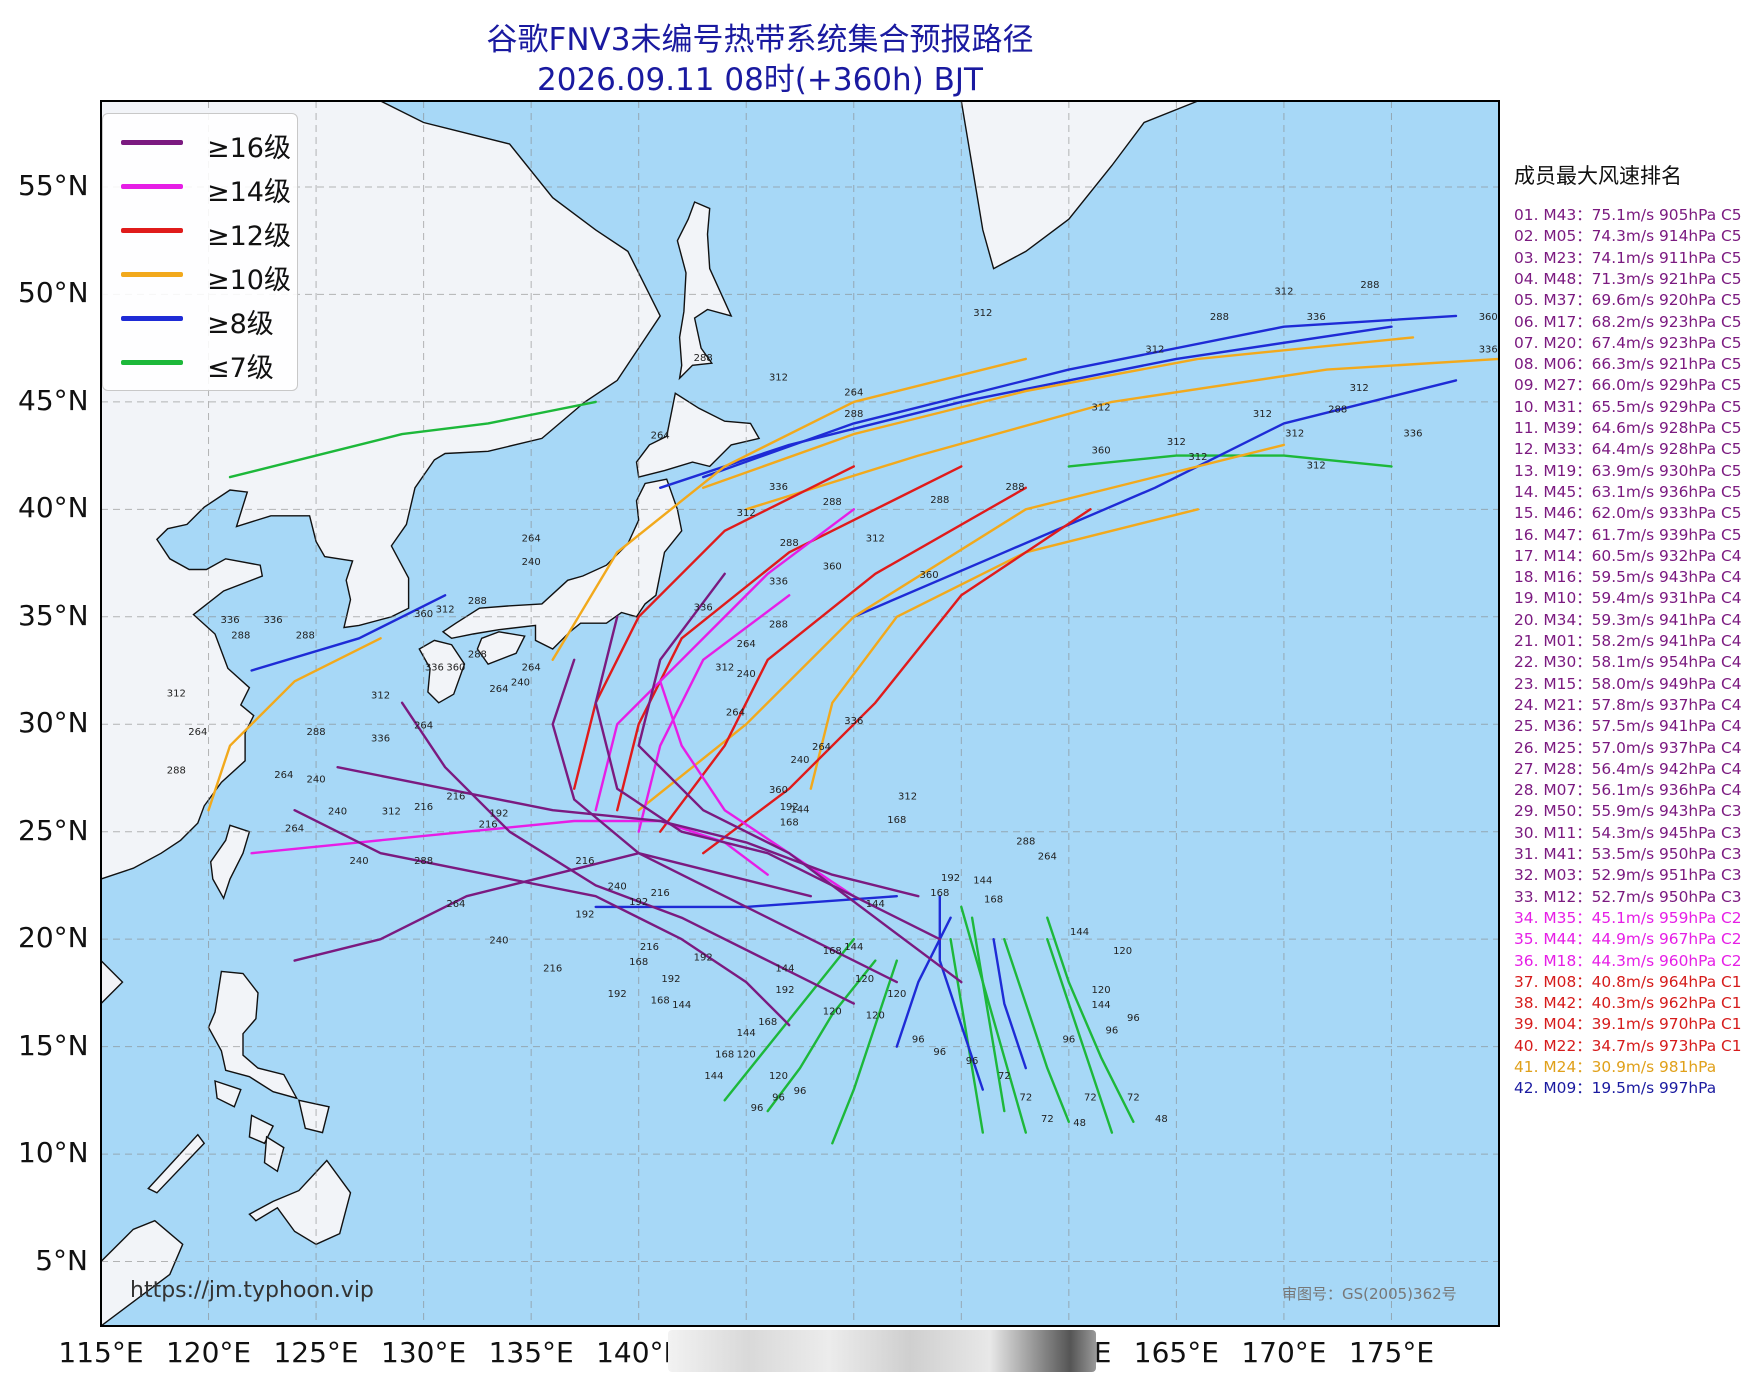  I want to click on ranking-item: 27. M28：56.4m/s 942hPa C4, so click(1628, 768).